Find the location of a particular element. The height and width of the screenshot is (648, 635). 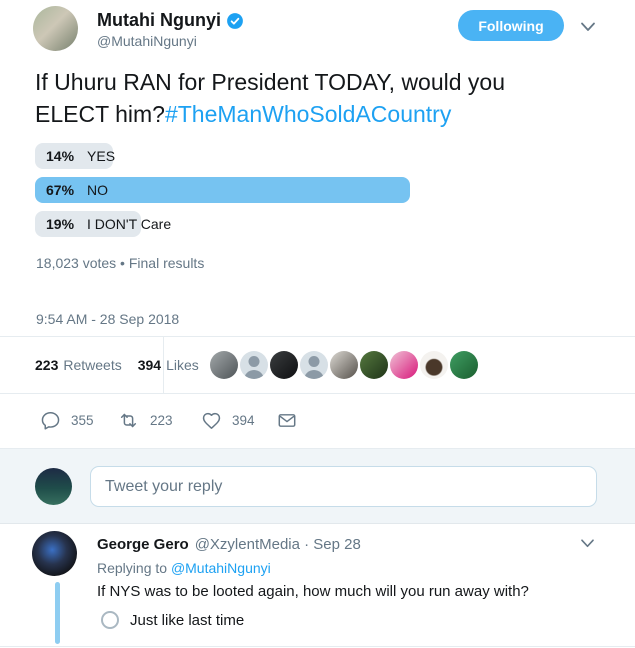

reply-input is located at coordinates (343, 486).